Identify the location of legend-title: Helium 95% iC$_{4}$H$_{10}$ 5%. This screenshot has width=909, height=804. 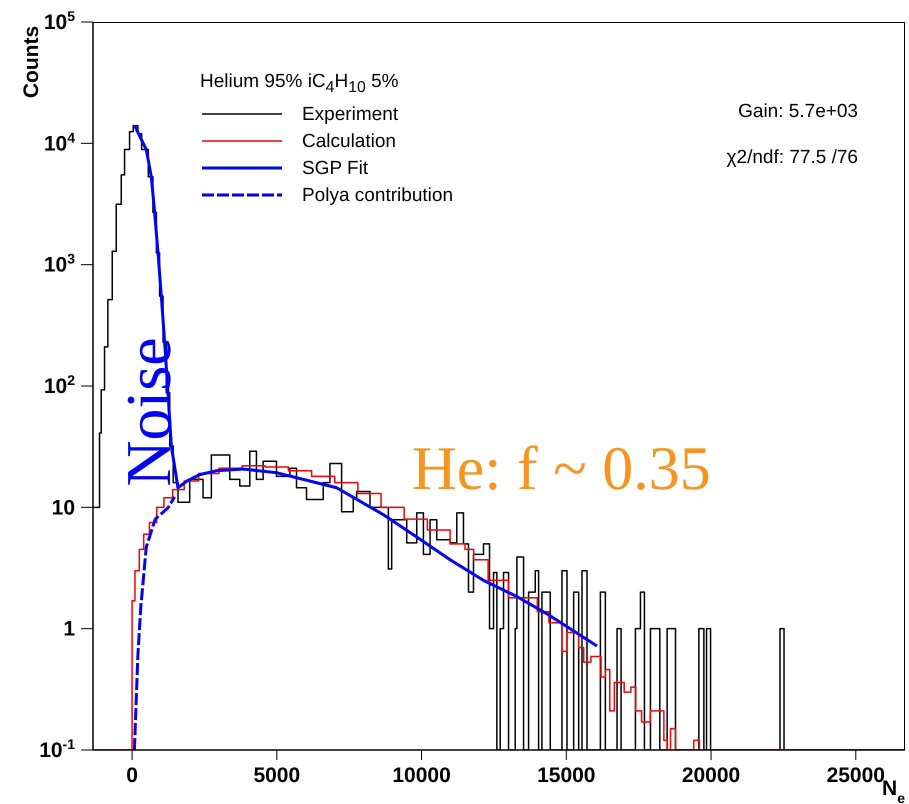
(300, 84).